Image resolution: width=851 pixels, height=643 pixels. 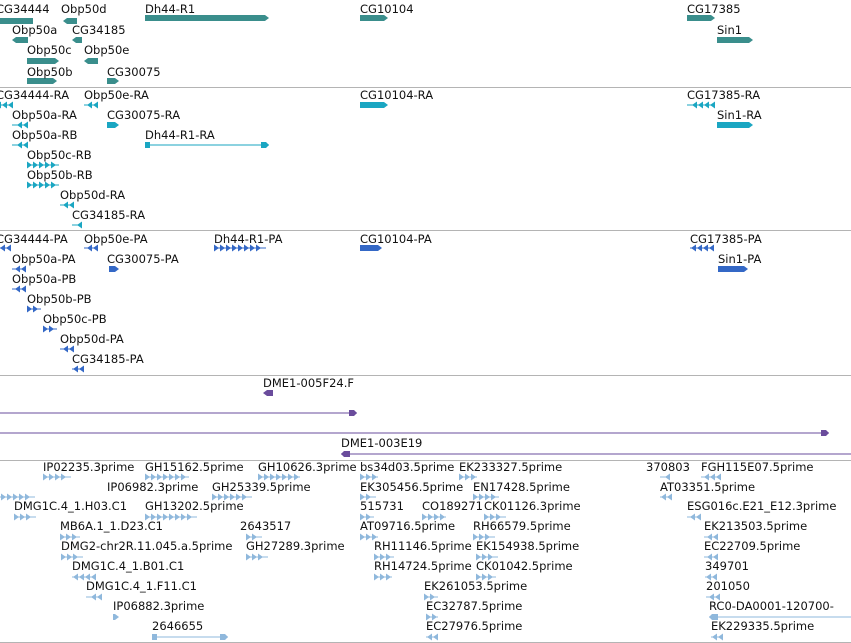 What do you see at coordinates (771, 606) in the screenshot?
I see `est-rc0-da0001-label: RC0-DA0001-120700-` at bounding box center [771, 606].